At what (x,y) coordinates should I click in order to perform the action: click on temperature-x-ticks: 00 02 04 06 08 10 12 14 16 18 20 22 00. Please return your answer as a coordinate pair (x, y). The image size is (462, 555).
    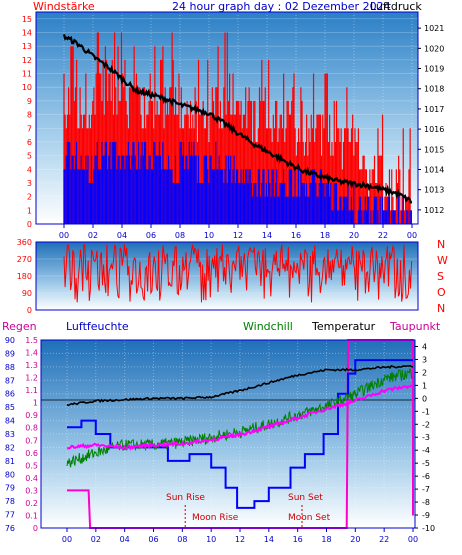
    Looking at the image, I should click on (240, 536).